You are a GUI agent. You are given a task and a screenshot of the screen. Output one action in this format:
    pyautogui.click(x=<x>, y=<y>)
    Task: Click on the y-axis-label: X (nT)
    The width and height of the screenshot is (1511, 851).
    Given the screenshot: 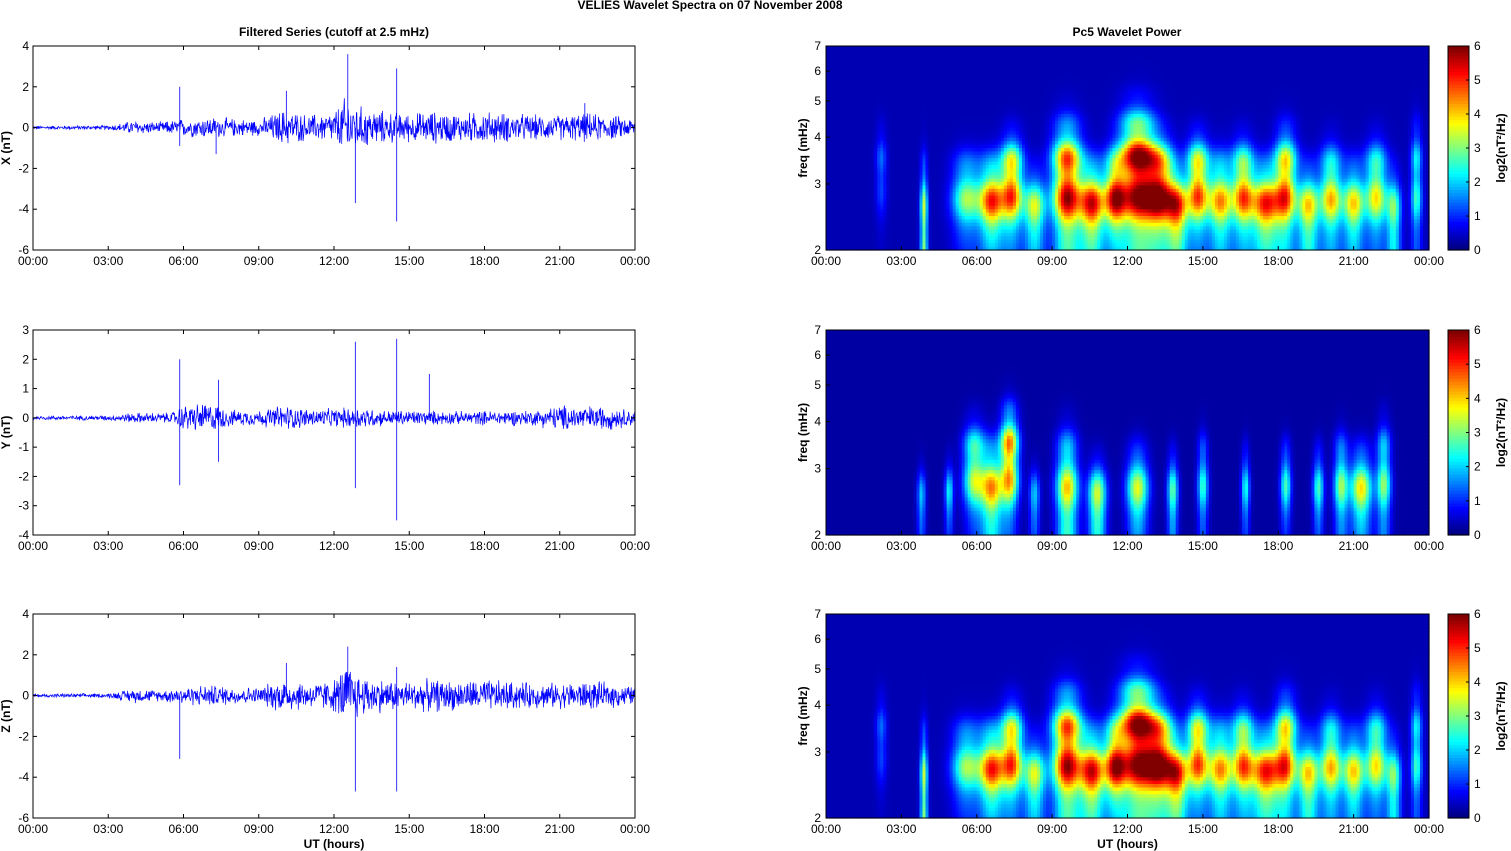 What is the action you would take?
    pyautogui.click(x=6, y=148)
    